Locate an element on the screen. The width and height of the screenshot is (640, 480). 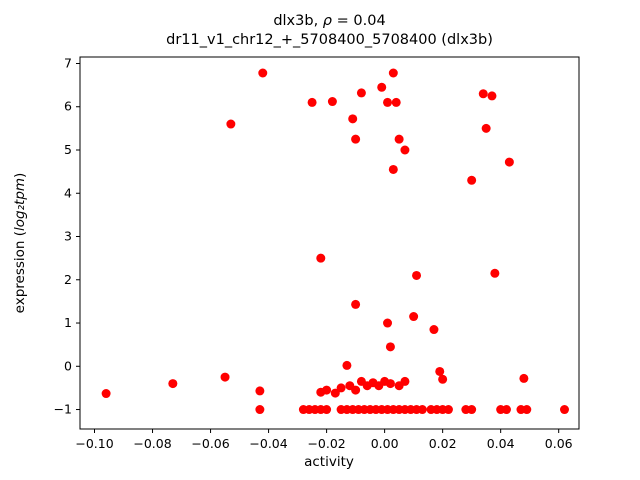
x-tick-label: 0.06 is located at coordinates (559, 443).